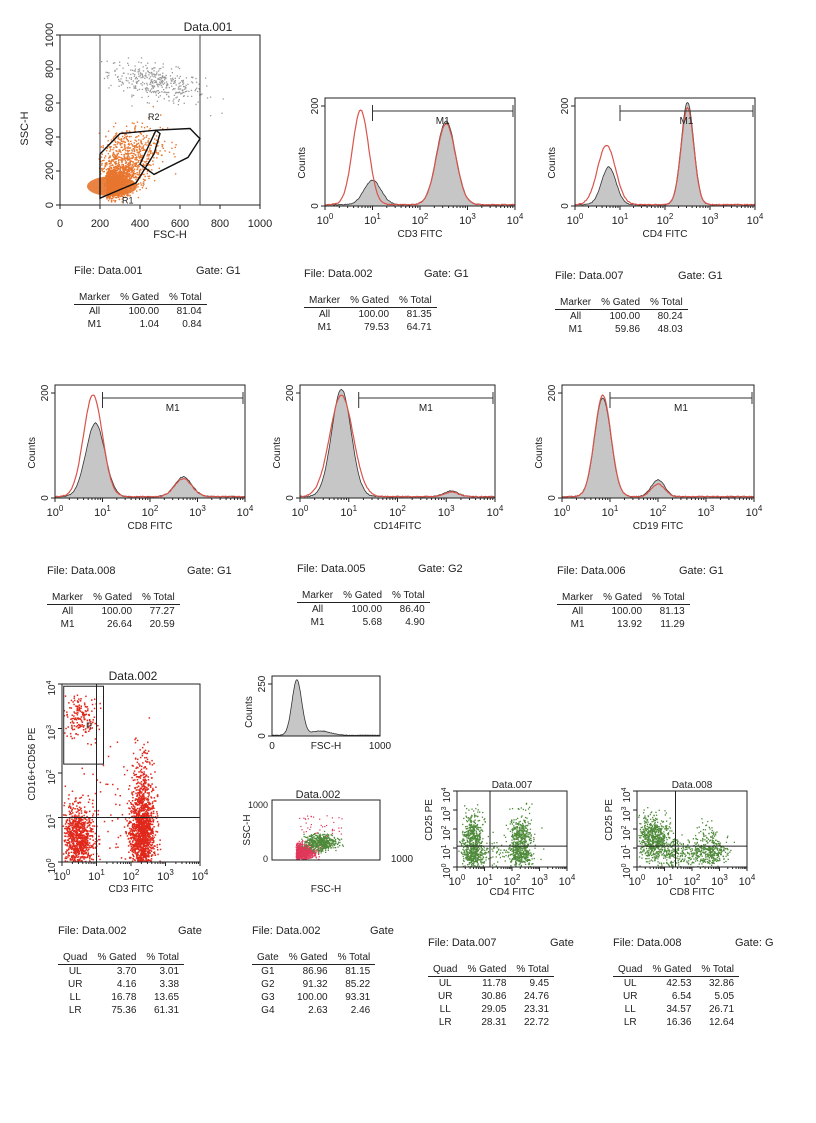 Image resolution: width=816 pixels, height=1123 pixels. What do you see at coordinates (420, 234) in the screenshot?
I see `x-axis-label: CD3 FITC` at bounding box center [420, 234].